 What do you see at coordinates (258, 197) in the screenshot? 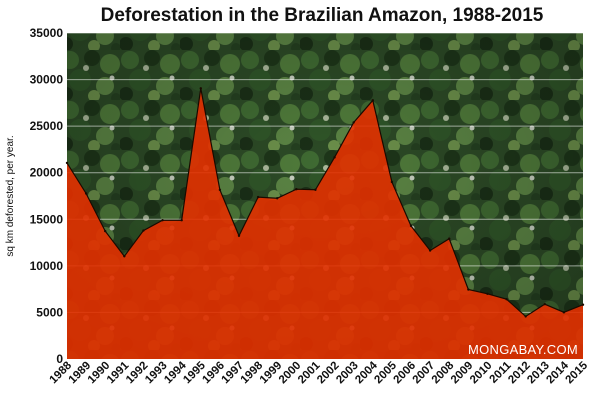
I see `data-point-1998` at bounding box center [258, 197].